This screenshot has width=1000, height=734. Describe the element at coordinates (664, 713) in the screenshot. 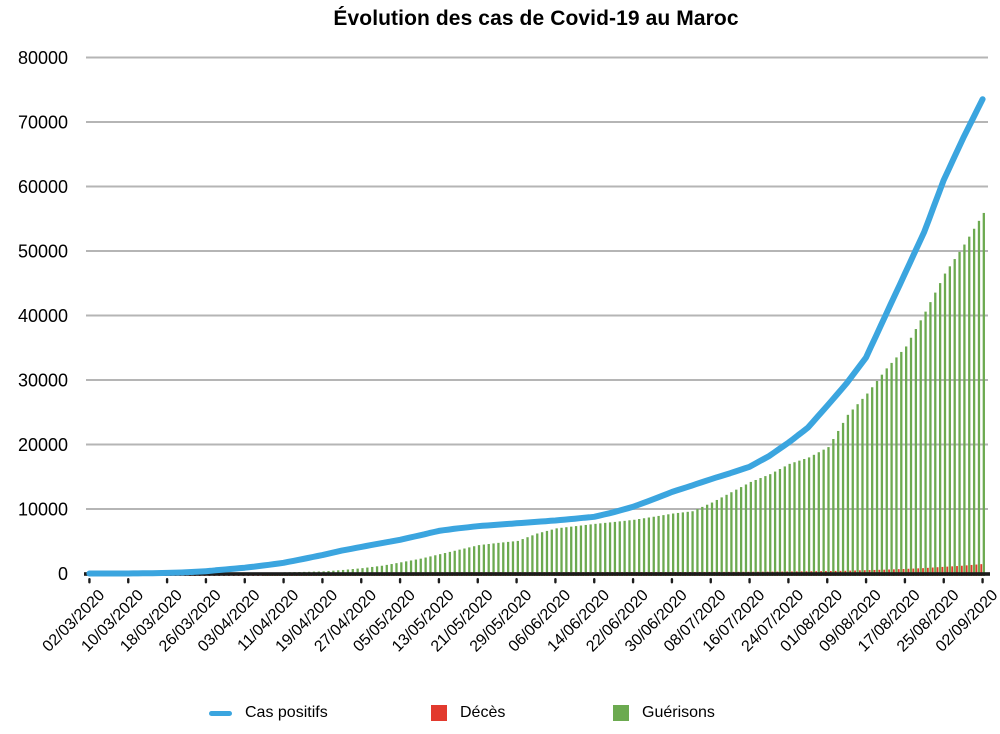

I see `legend-item-guerisons: Guérisons` at that location.